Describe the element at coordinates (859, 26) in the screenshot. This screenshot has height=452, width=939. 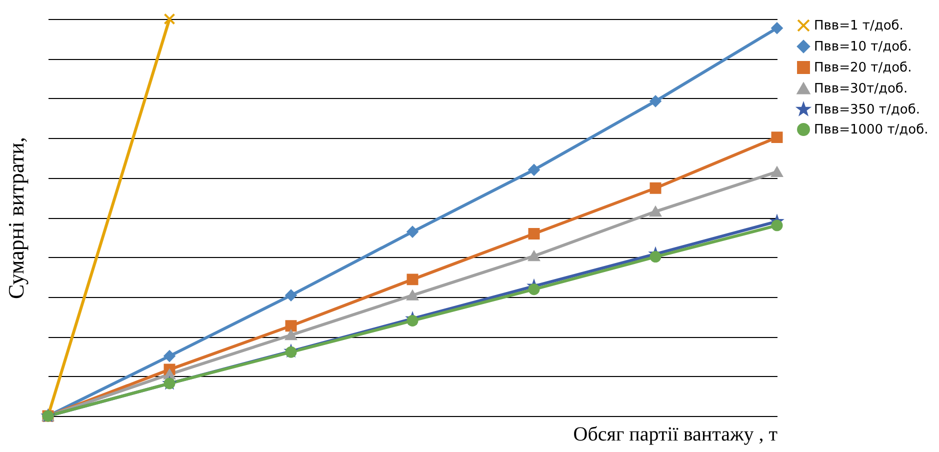
I see `legend-label: Пвв=1 т/доб.` at that location.